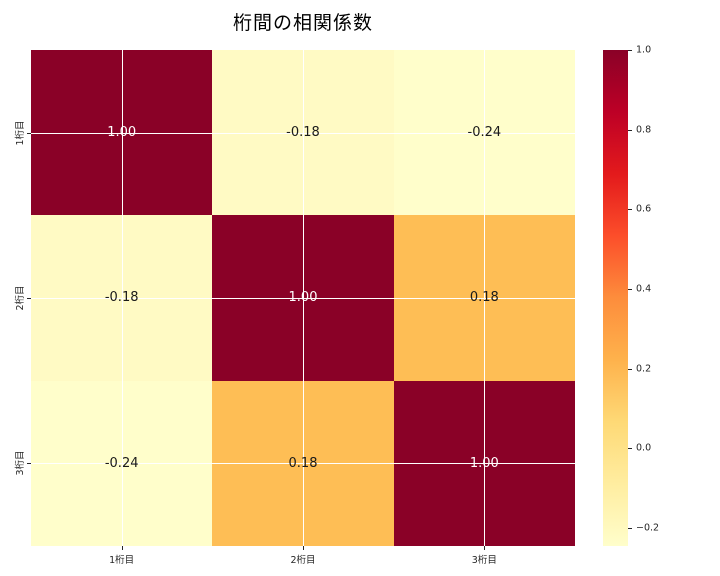 Image resolution: width=720 pixels, height=576 pixels. What do you see at coordinates (644, 130) in the screenshot?
I see `colorbar-tick-label: 0.8` at bounding box center [644, 130].